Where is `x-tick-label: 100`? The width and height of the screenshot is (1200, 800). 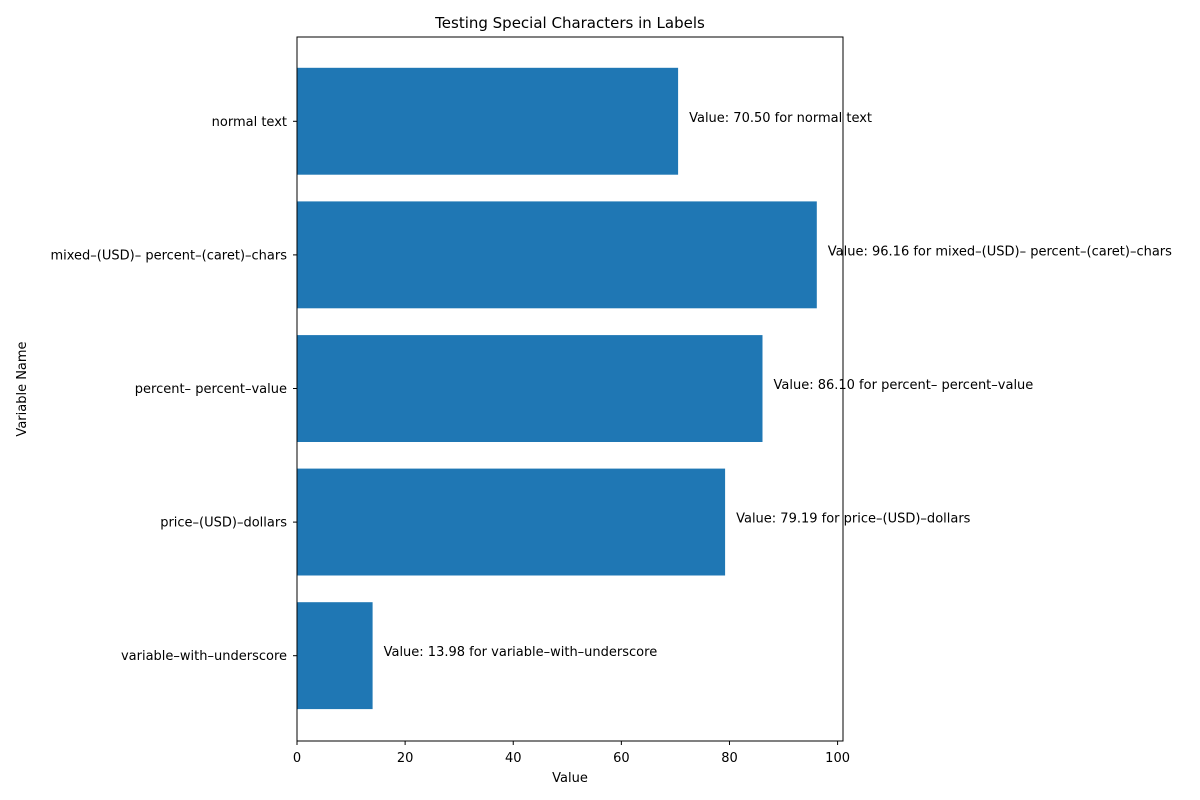
x-tick-label: 100 is located at coordinates (837, 758).